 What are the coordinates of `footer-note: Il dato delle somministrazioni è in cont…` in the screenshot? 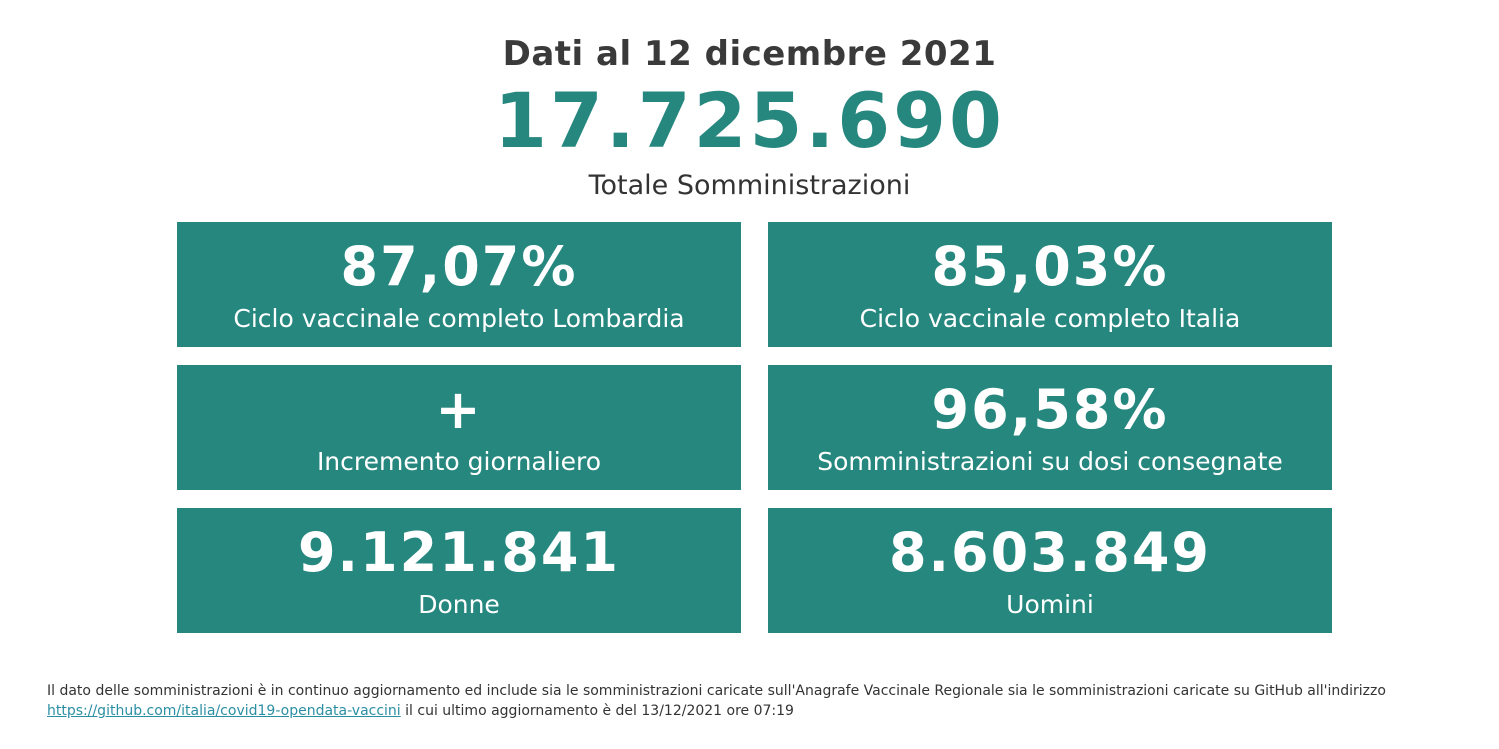 It's located at (767, 701).